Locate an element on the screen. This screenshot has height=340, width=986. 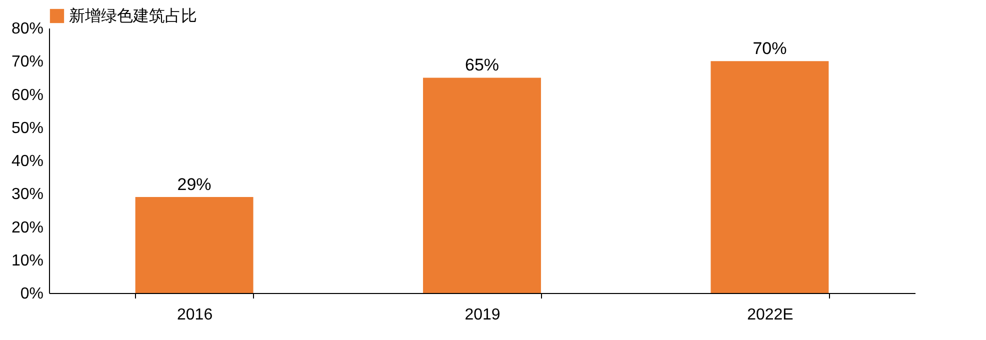
y-tick-label: 30% is located at coordinates (27, 195).